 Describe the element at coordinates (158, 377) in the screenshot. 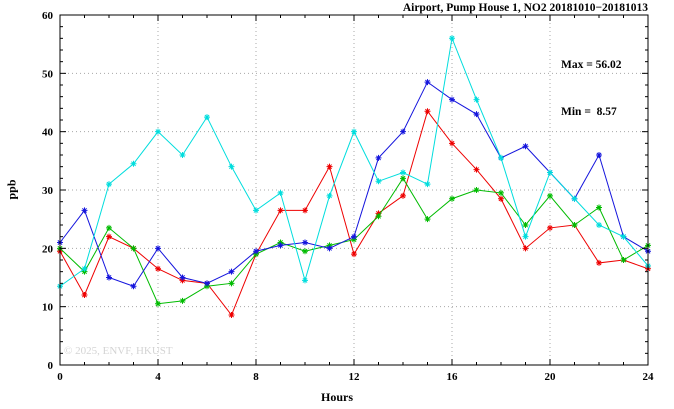

I see `x-tick-label: 4` at that location.